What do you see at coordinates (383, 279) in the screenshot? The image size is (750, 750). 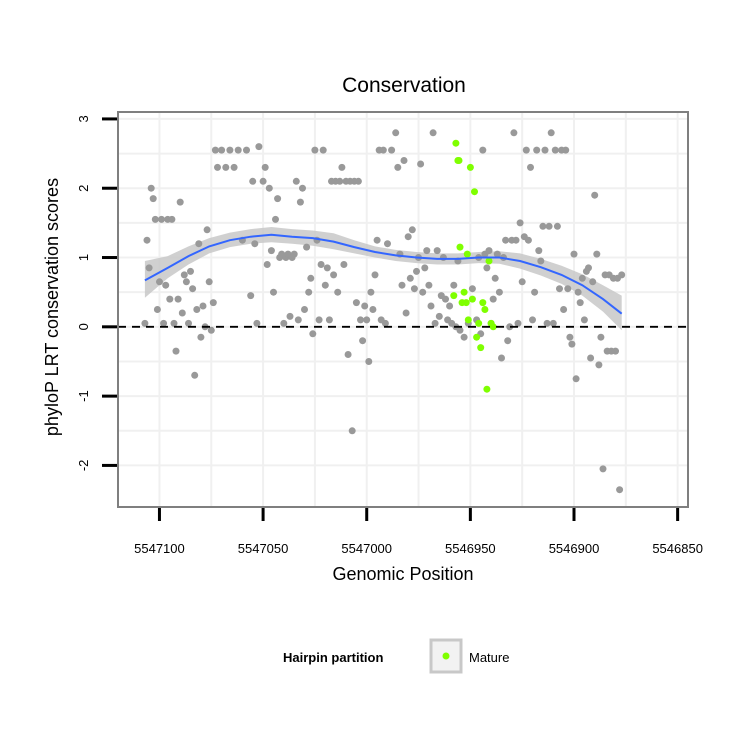 I see `confidence-ribbon` at bounding box center [383, 279].